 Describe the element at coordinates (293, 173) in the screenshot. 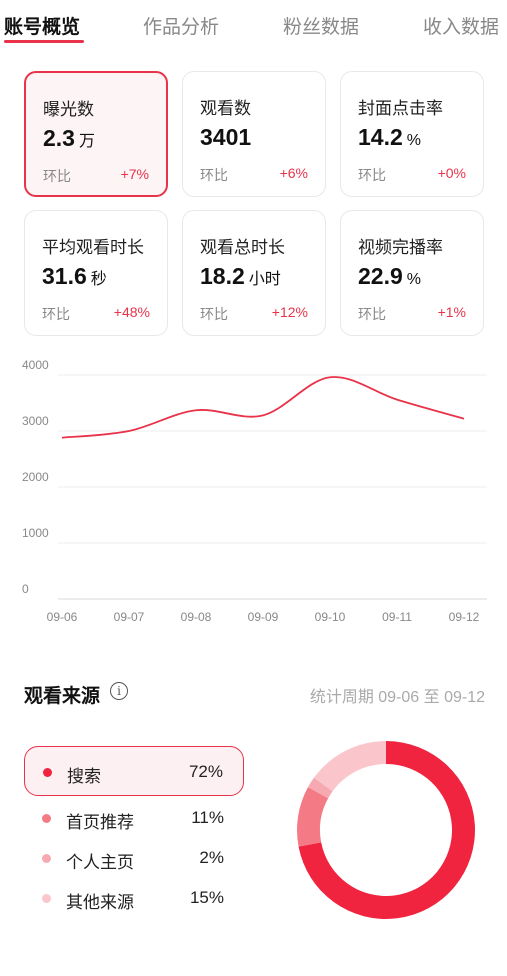

I see `metric-delta: +6%` at that location.